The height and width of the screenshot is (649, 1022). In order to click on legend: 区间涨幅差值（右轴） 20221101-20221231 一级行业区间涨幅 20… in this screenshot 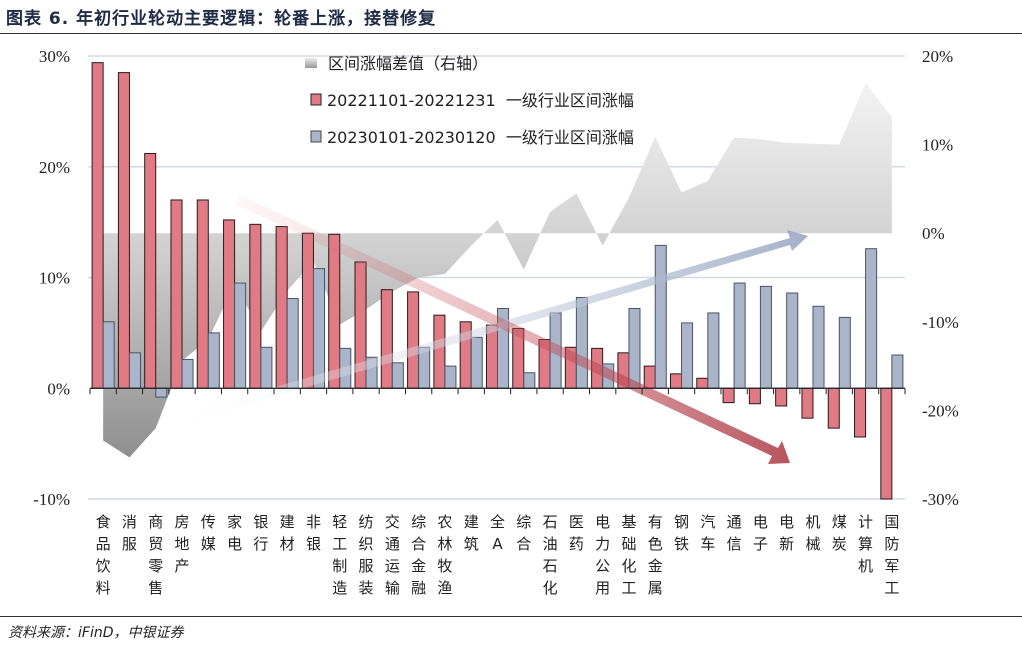, I will do `click(469, 100)`.